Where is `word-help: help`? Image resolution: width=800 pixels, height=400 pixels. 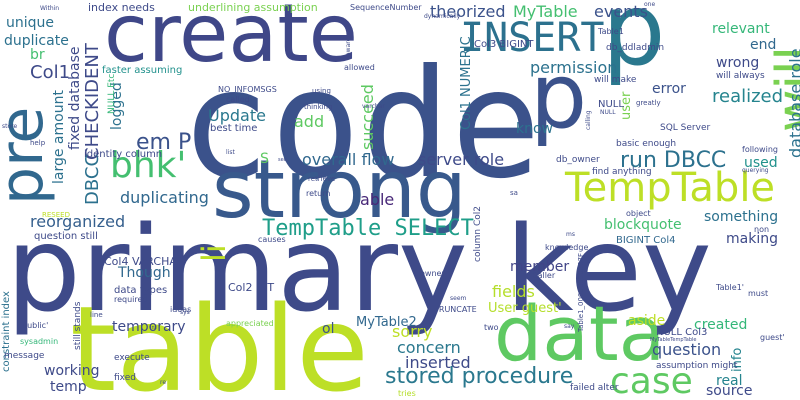
word-help: help is located at coordinates (38, 143).